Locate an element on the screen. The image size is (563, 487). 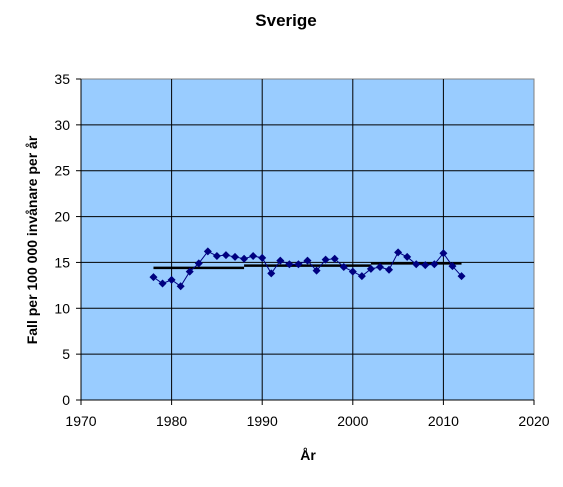
x-axis-label: År is located at coordinates (308, 455).